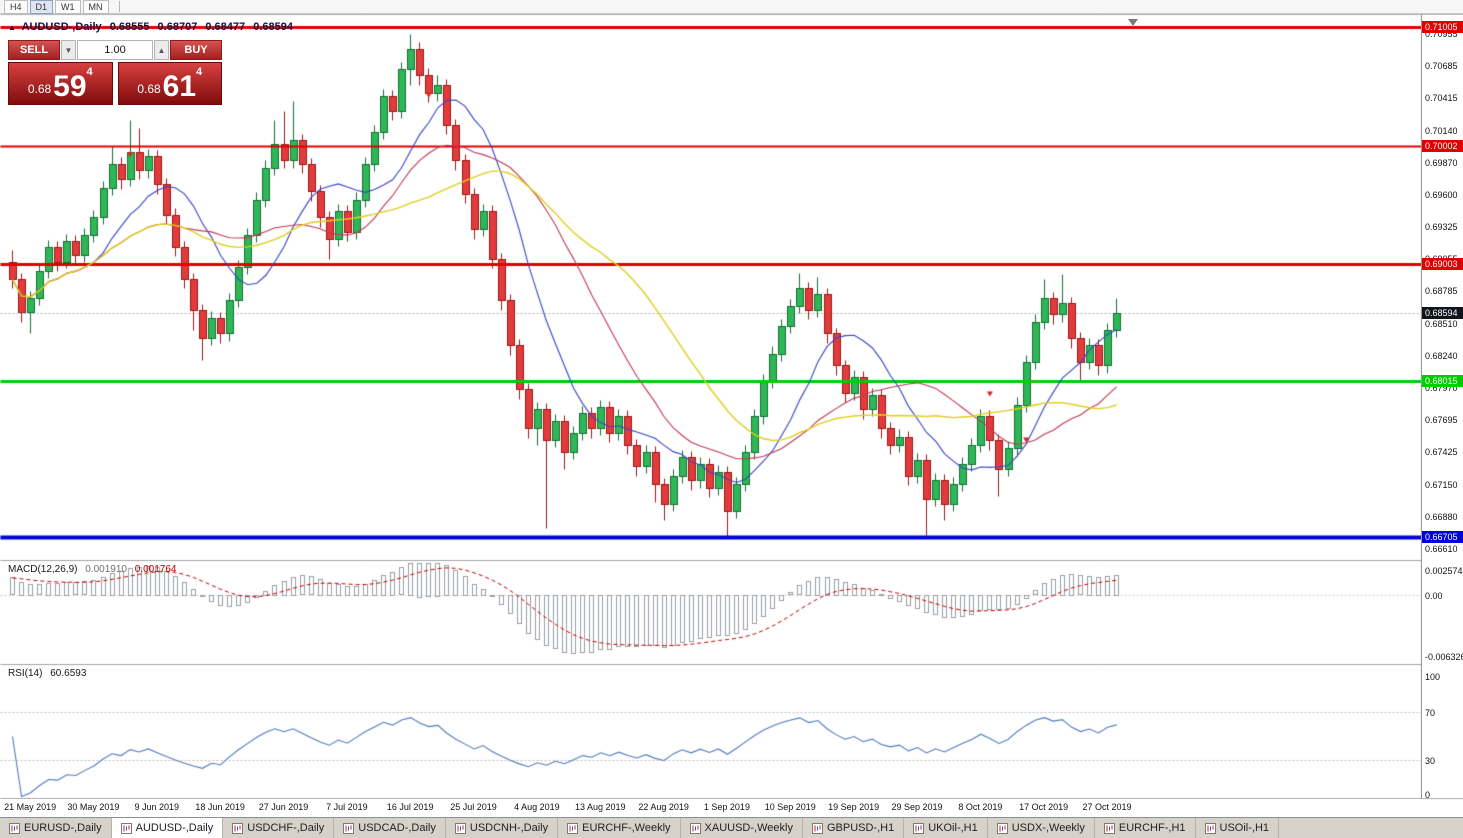  I want to click on date-label: 13 Aug 2019, so click(600, 807).